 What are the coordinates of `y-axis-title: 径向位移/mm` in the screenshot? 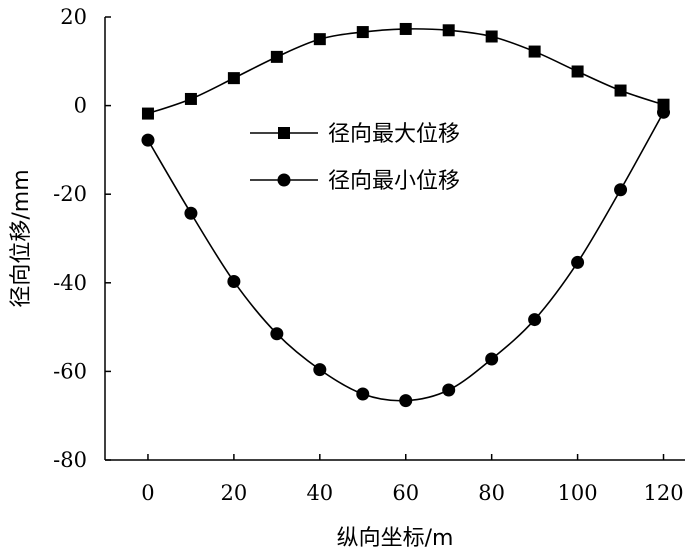 It's located at (21, 238).